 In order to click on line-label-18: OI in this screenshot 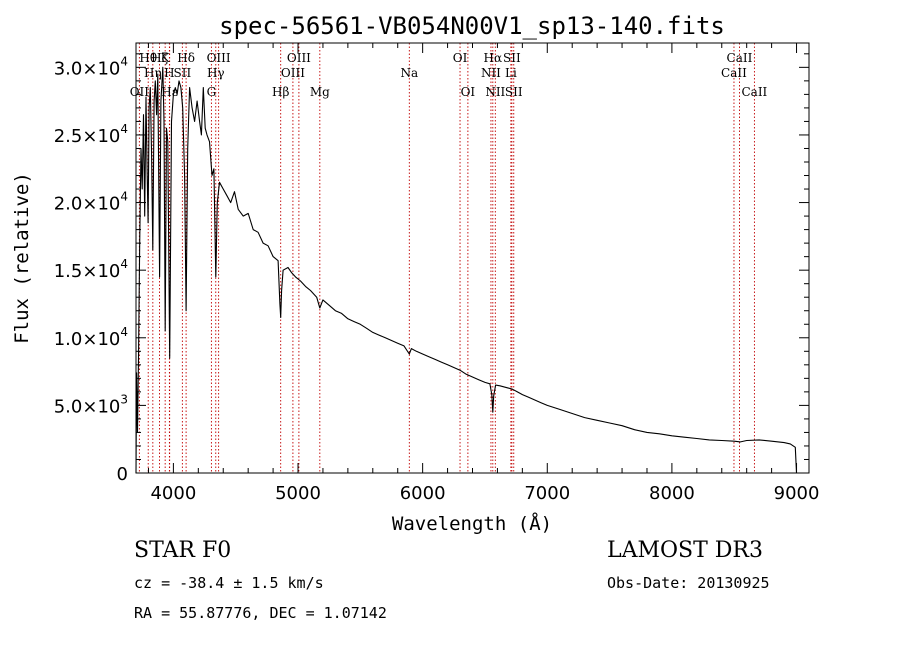, I will do `click(468, 92)`.